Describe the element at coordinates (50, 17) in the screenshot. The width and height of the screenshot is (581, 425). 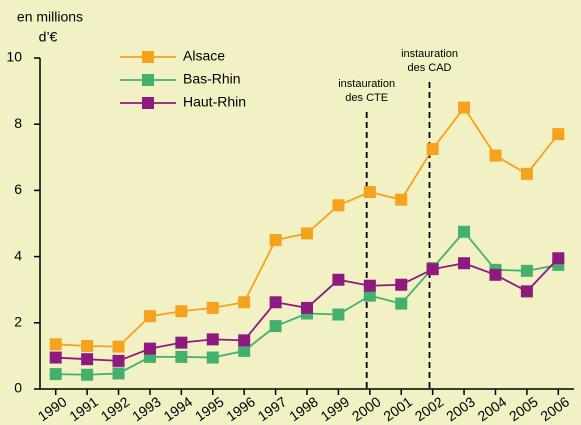
I see `y-axis-label: en millions` at that location.